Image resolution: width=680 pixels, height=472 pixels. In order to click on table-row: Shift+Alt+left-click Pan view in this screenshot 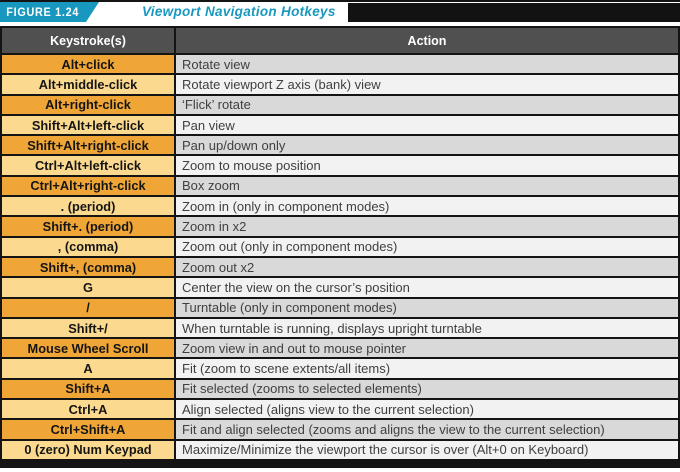, I will do `click(340, 125)`.